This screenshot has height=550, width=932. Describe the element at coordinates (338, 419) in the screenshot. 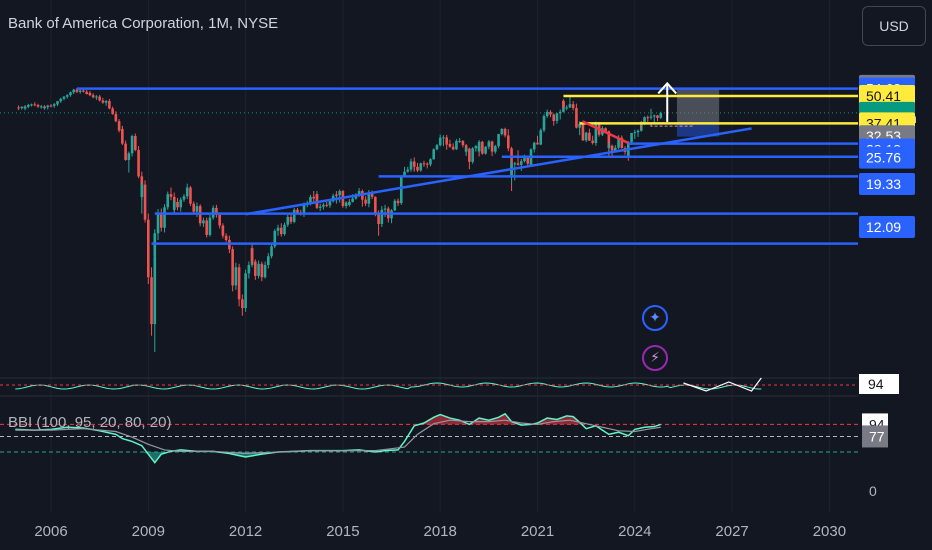

I see `indicator-overbought-fill` at that location.